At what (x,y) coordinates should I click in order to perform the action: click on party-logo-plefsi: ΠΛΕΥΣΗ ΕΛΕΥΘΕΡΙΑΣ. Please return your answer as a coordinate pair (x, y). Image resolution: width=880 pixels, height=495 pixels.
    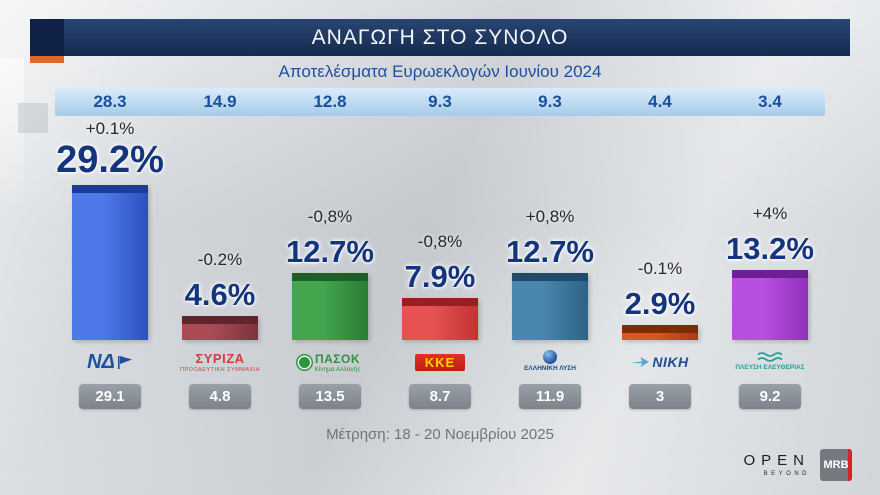
    Looking at the image, I should click on (770, 362).